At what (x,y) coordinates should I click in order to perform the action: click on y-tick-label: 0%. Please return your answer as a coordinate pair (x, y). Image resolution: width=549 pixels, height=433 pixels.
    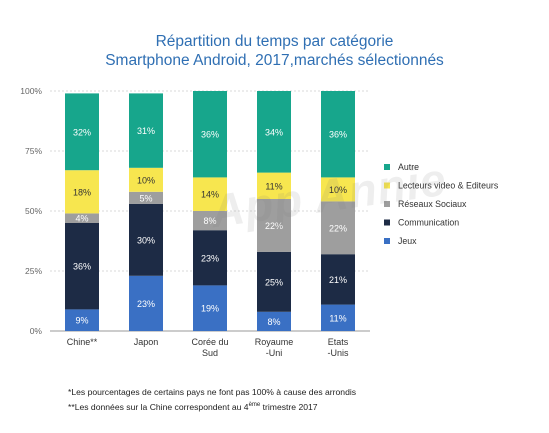
    Looking at the image, I should click on (36, 331).